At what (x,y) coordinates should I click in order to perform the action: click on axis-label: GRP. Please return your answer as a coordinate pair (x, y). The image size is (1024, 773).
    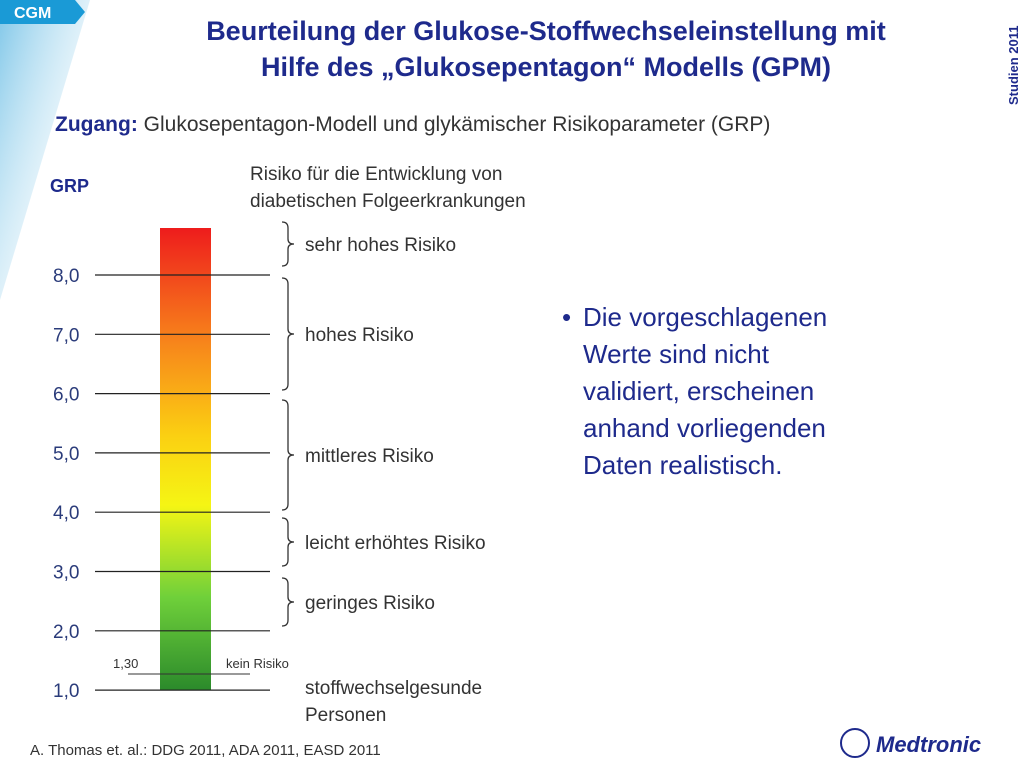
    Looking at the image, I should click on (69, 186).